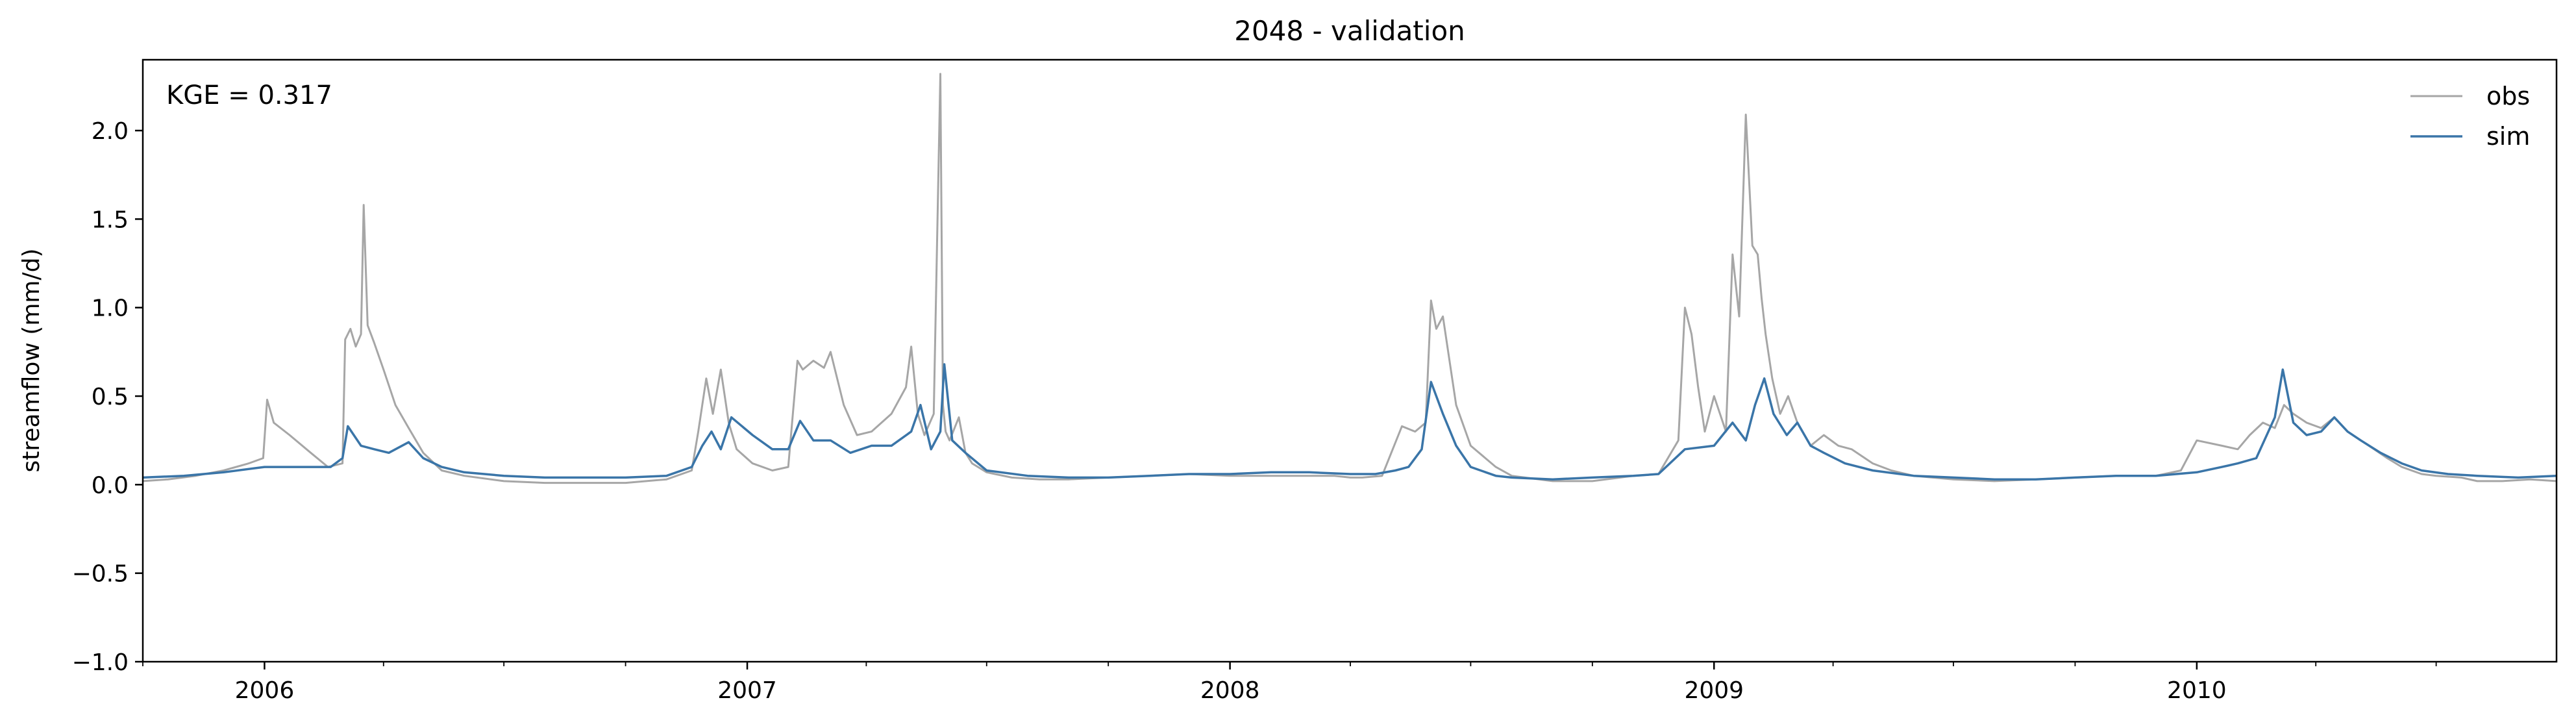  Describe the element at coordinates (1230, 690) in the screenshot. I see `x-tick-label: 2008` at that location.